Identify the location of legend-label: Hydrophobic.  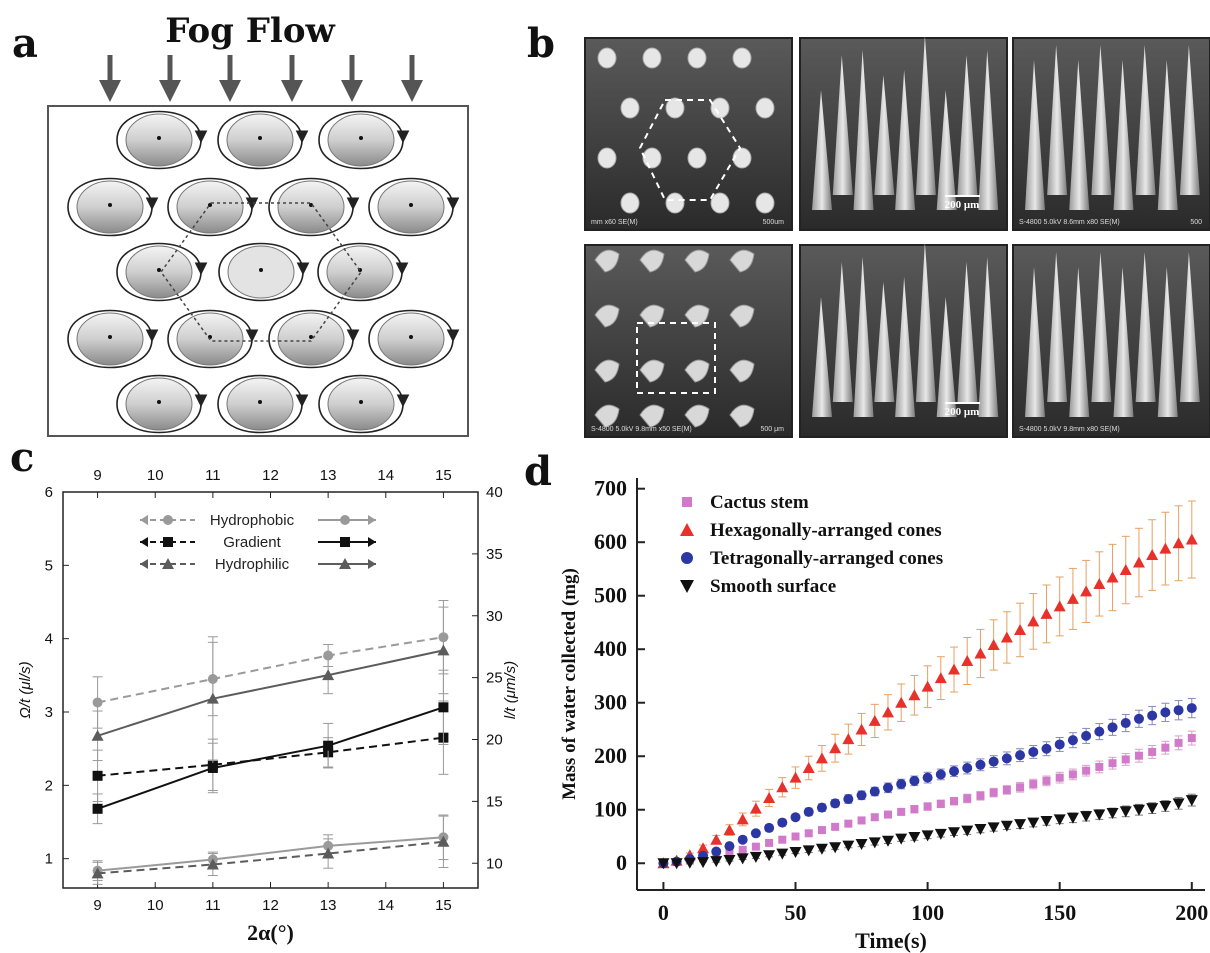
(252, 520).